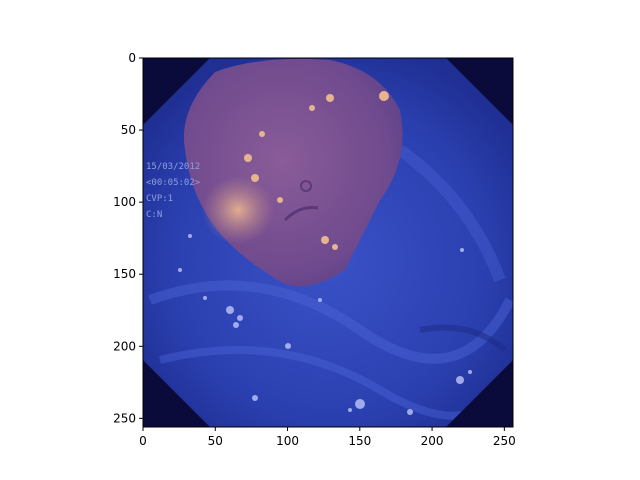  I want to click on y-tick-label: 100, so click(124, 202).